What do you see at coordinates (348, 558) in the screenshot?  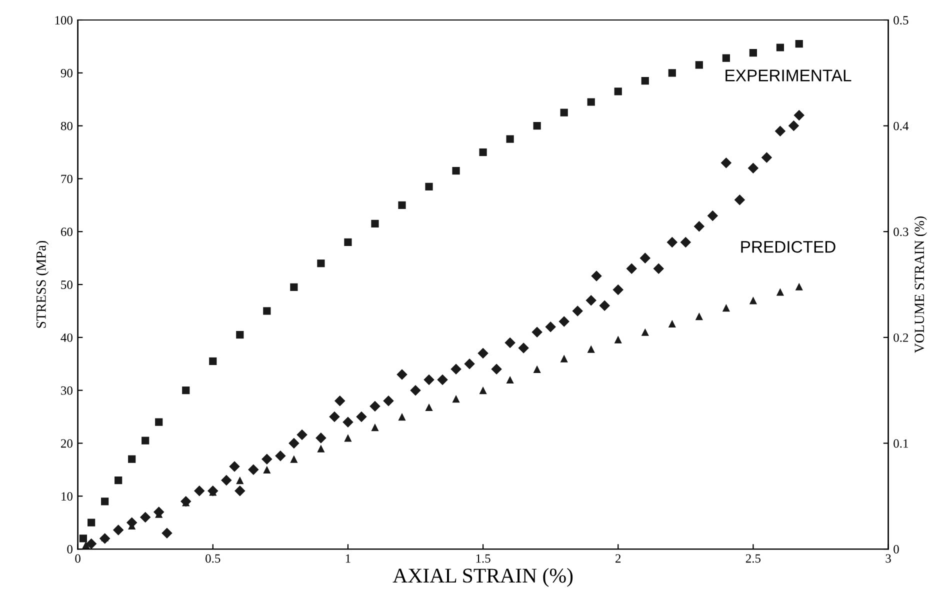 I see `x-tick-label: 1` at bounding box center [348, 558].